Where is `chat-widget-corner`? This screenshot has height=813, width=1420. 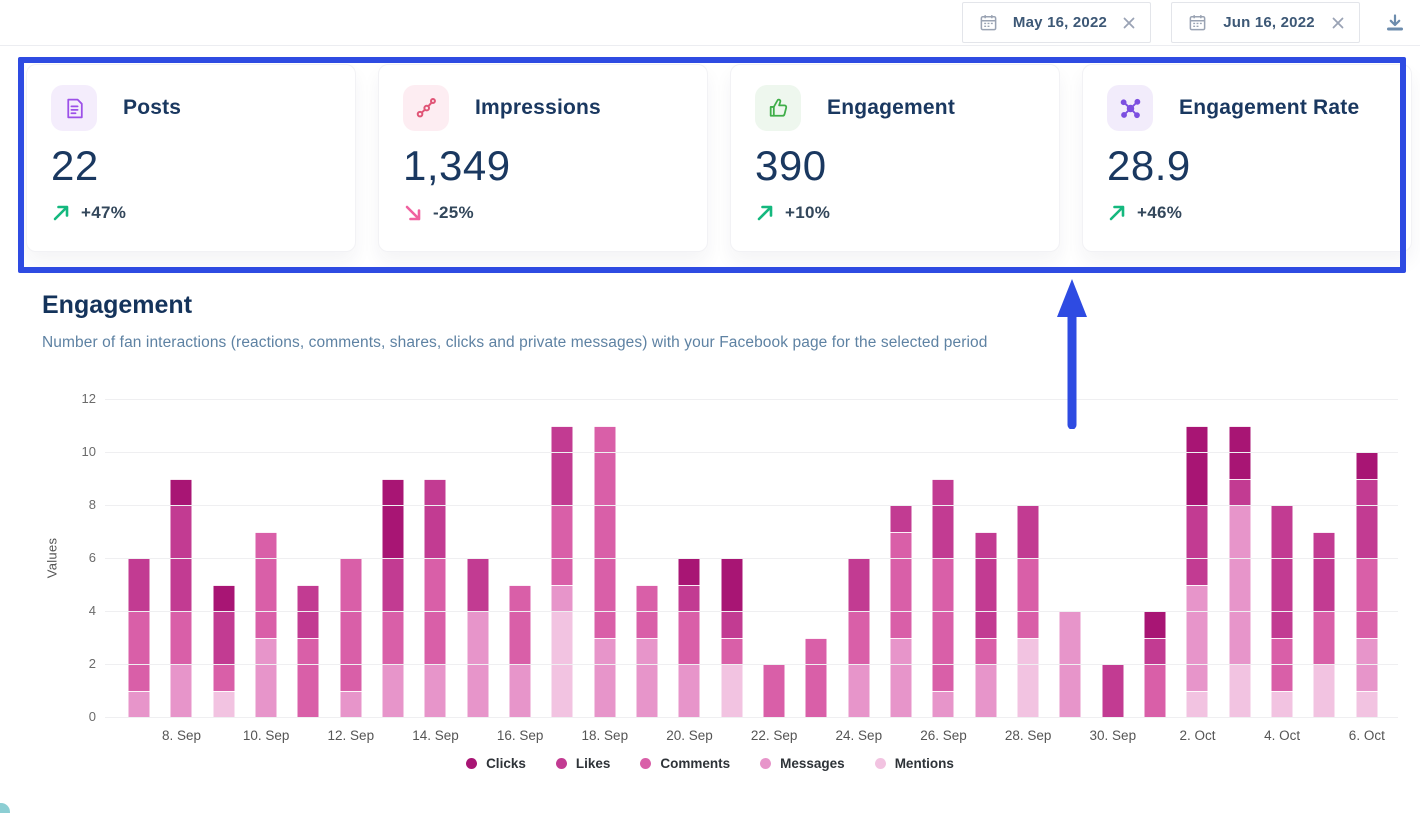 chat-widget-corner is located at coordinates (5, 808).